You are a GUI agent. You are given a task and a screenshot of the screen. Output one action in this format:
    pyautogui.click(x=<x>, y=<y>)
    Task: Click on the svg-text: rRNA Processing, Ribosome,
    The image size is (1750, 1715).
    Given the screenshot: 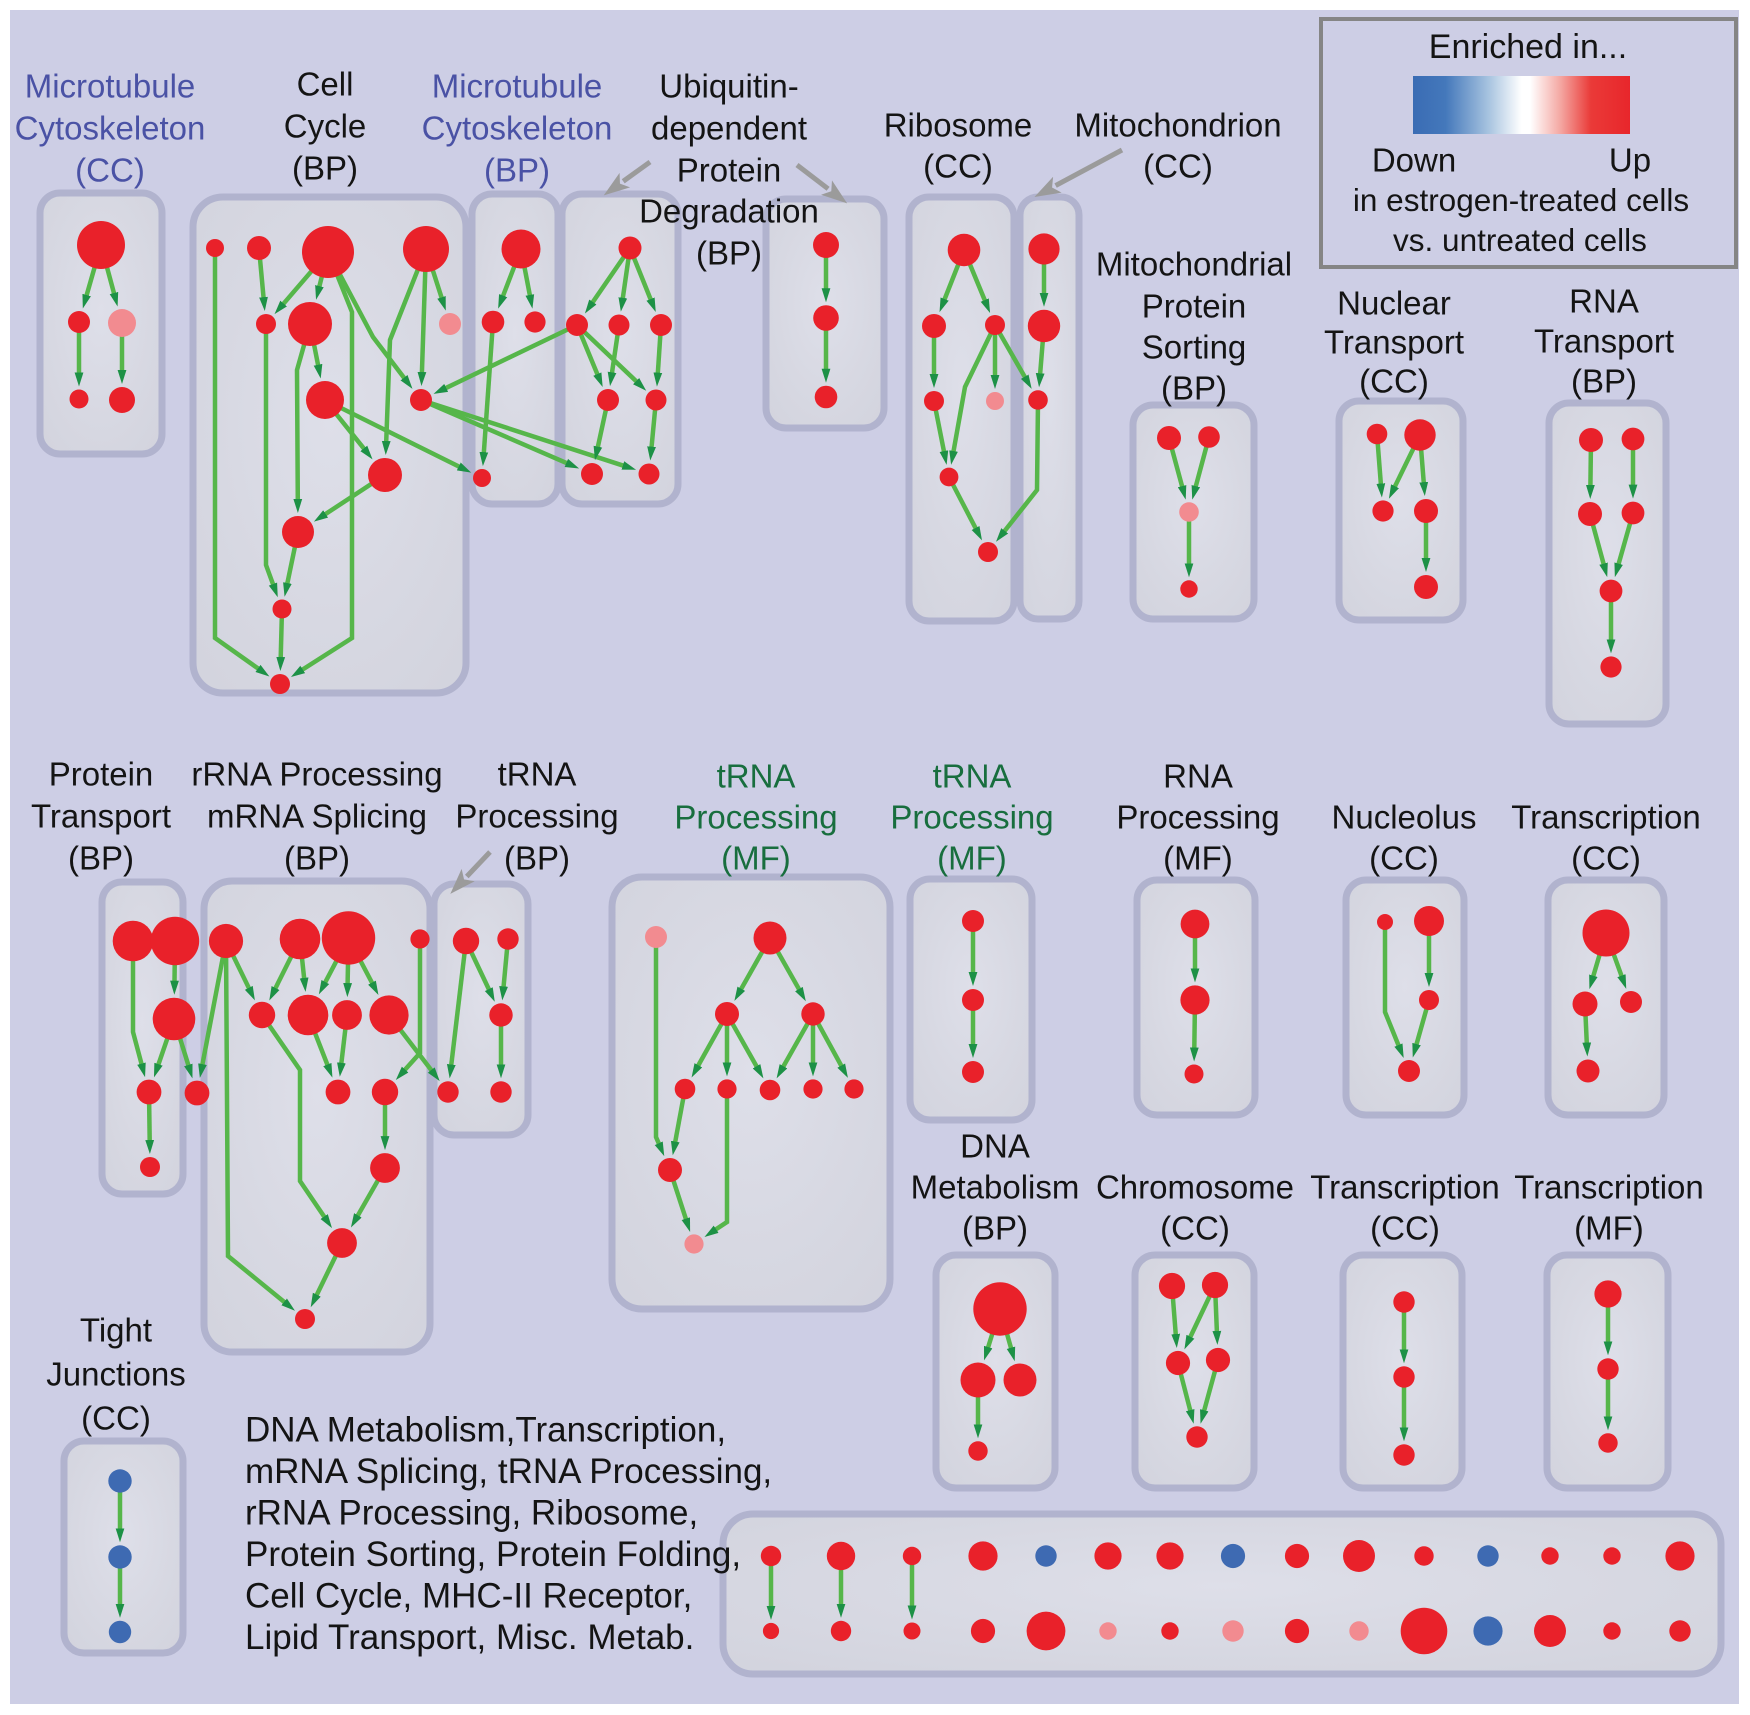 What is the action you would take?
    pyautogui.click(x=471, y=1512)
    